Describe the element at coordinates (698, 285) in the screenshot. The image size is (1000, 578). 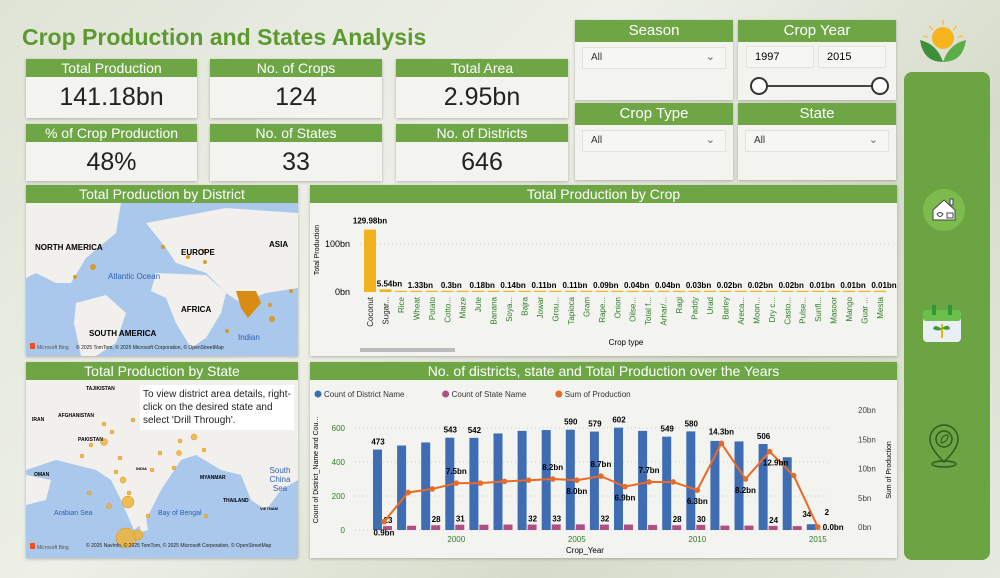
I see `bar-data-label: 0.03bn` at that location.